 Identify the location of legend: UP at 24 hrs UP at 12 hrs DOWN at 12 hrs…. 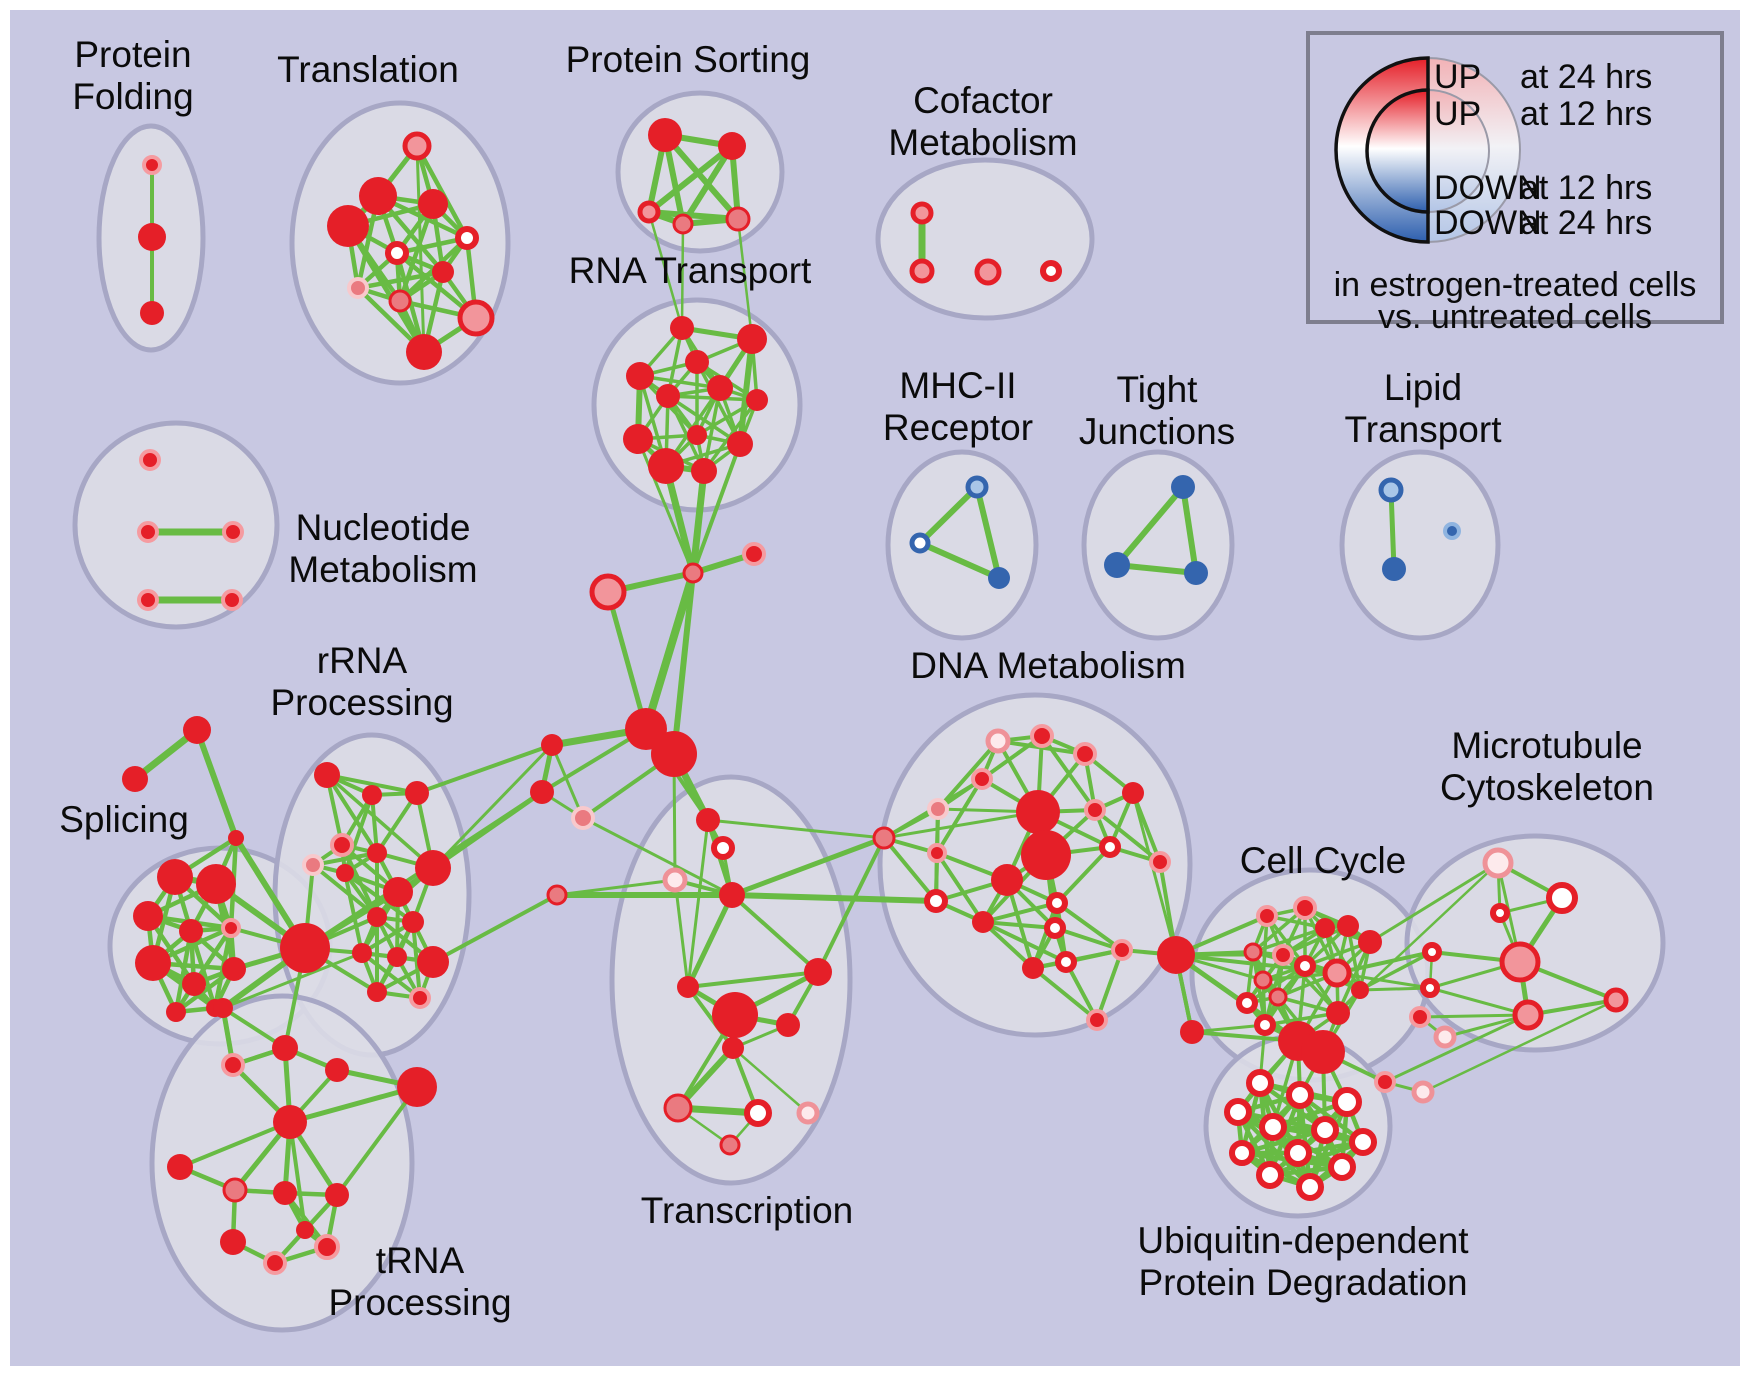
(1515, 183).